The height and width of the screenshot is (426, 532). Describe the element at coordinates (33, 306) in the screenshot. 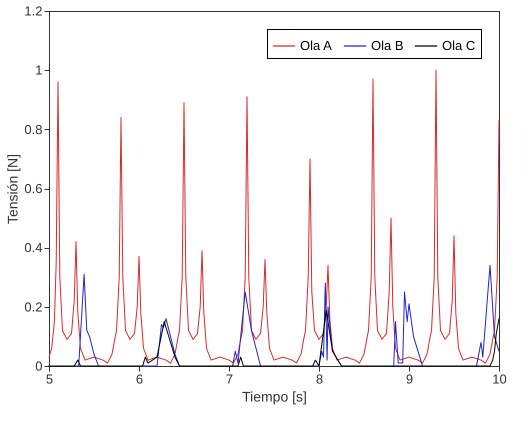

I see `y-tick-label: 0.2` at that location.